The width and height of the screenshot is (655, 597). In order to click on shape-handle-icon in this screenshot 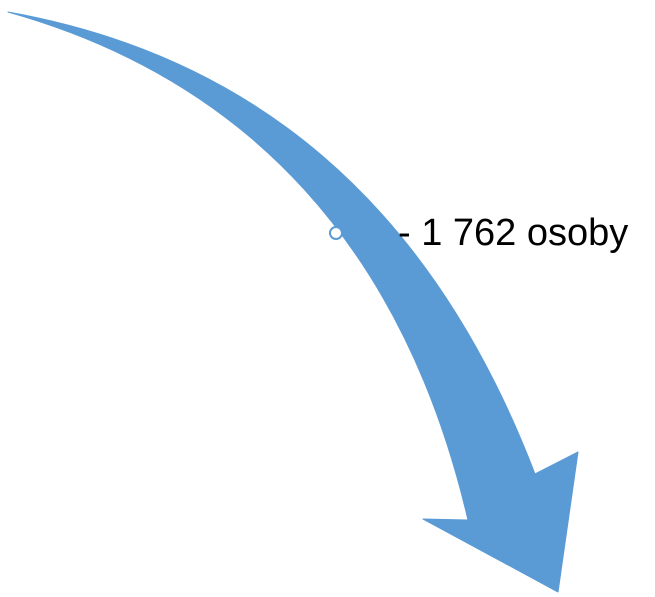, I will do `click(336, 233)`.